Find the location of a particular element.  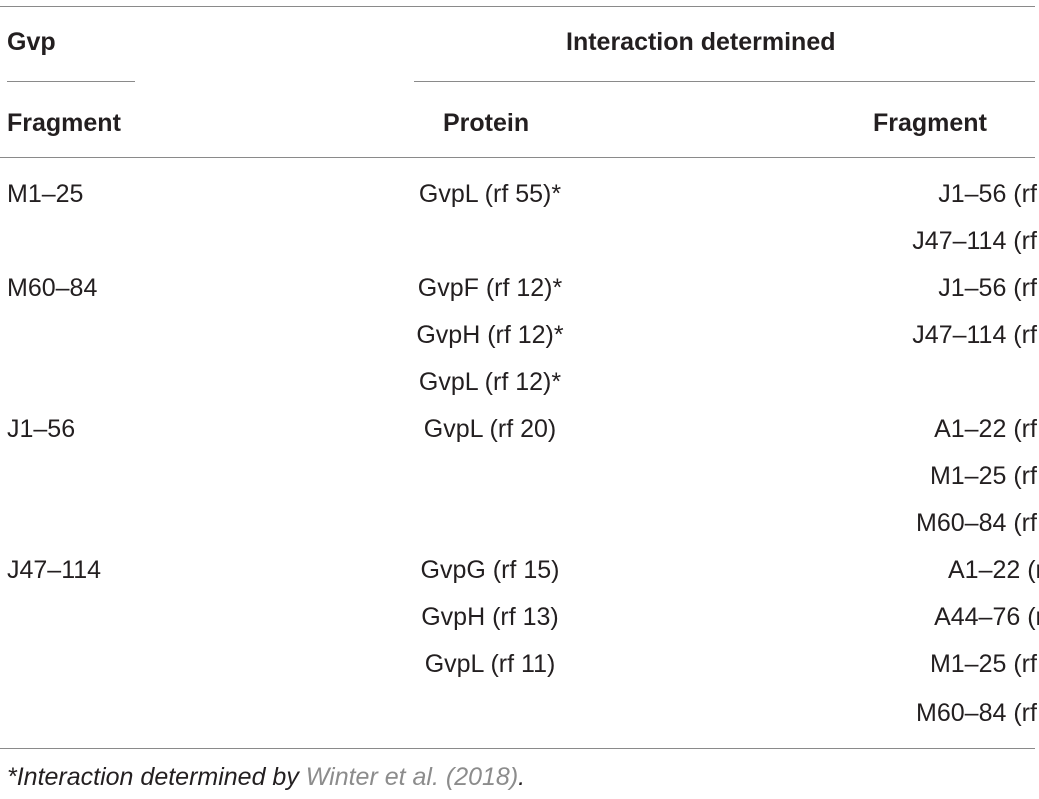

cell-gvp: J47–114 is located at coordinates (54, 570).